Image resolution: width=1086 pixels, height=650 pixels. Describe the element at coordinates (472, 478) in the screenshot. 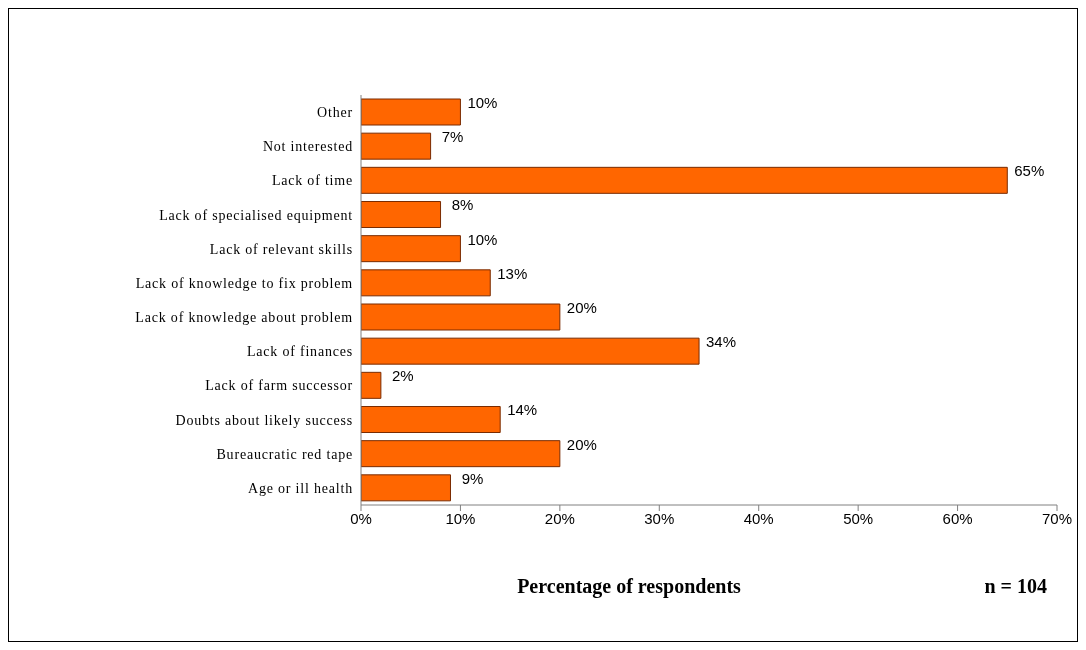

I see `data-label: 9%` at that location.